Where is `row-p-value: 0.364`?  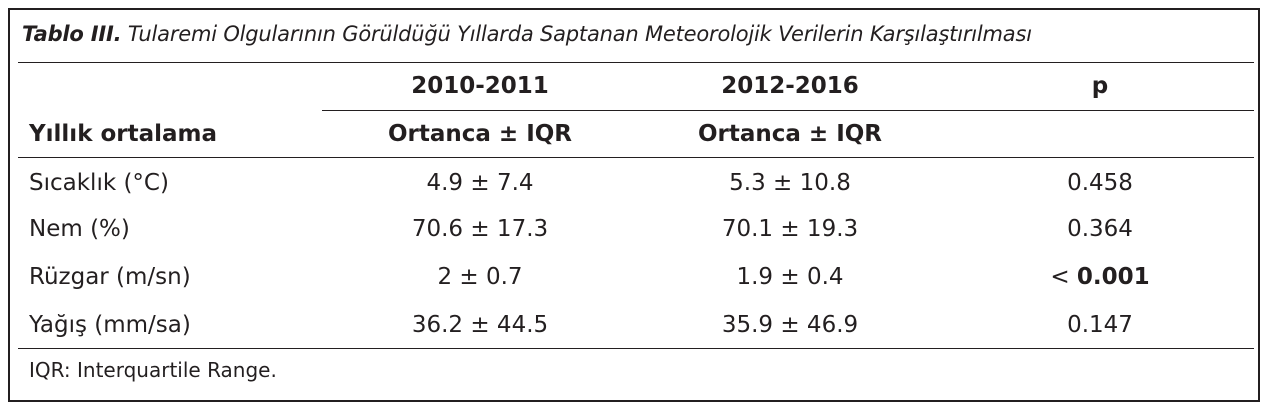 row-p-value: 0.364 is located at coordinates (1100, 229).